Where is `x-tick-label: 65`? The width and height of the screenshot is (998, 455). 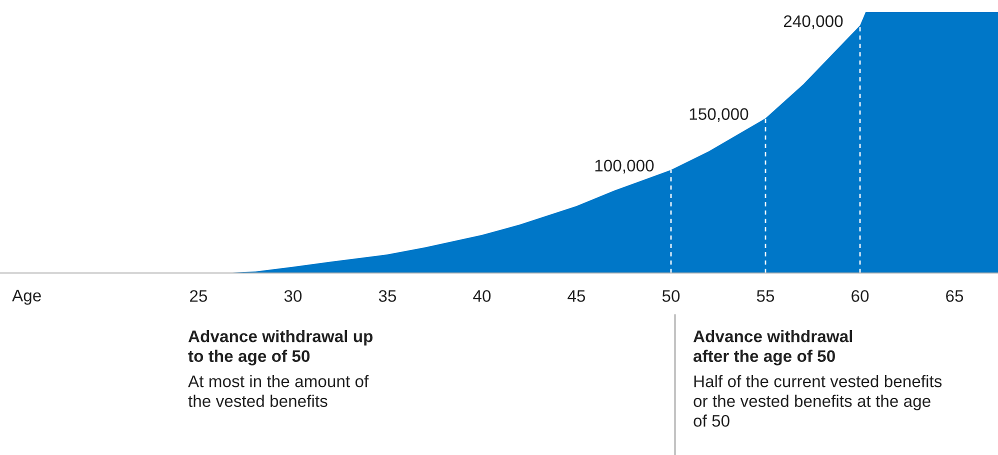 x-tick-label: 65 is located at coordinates (955, 296).